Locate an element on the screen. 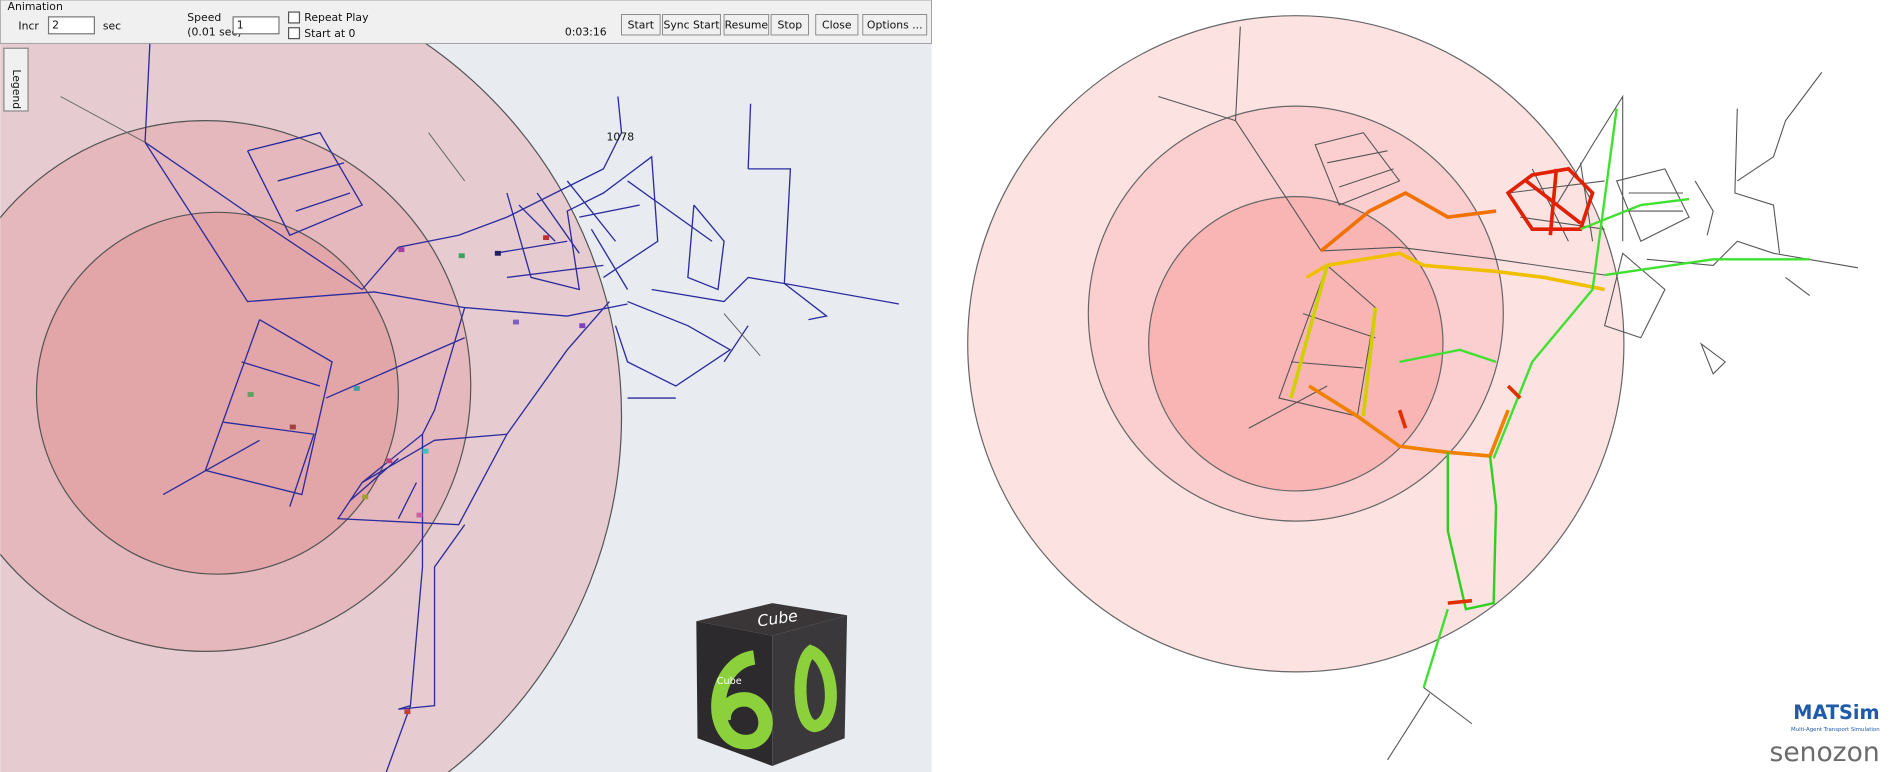 This screenshot has height=772, width=1892. legend-tab: Legend is located at coordinates (16, 79).